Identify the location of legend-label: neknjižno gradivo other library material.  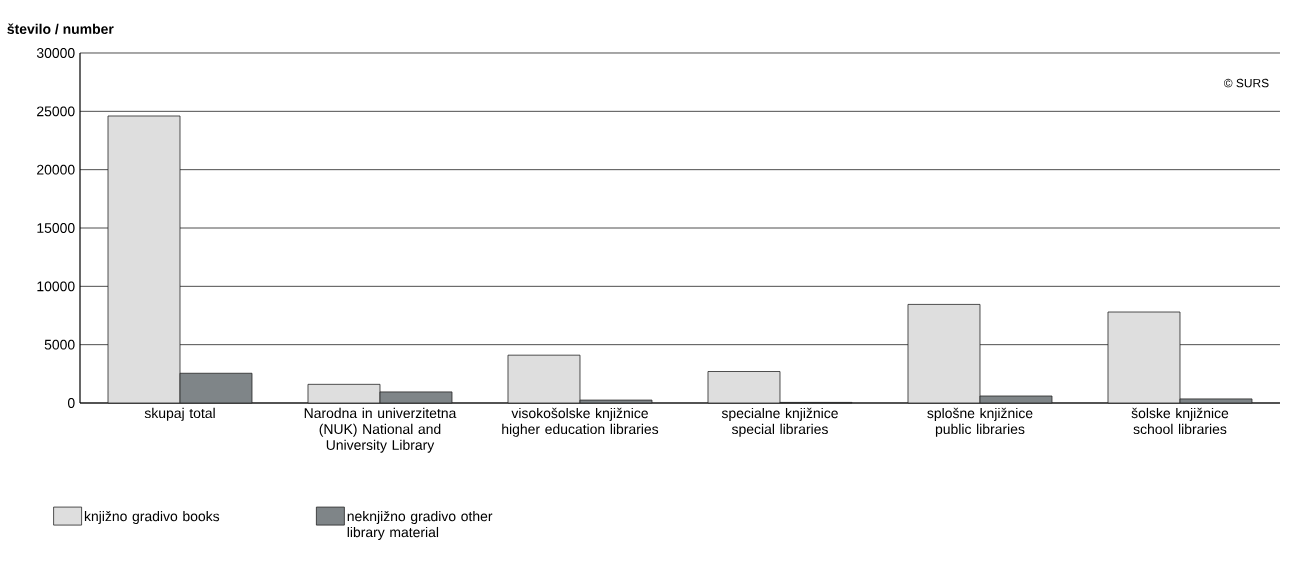
(420, 525).